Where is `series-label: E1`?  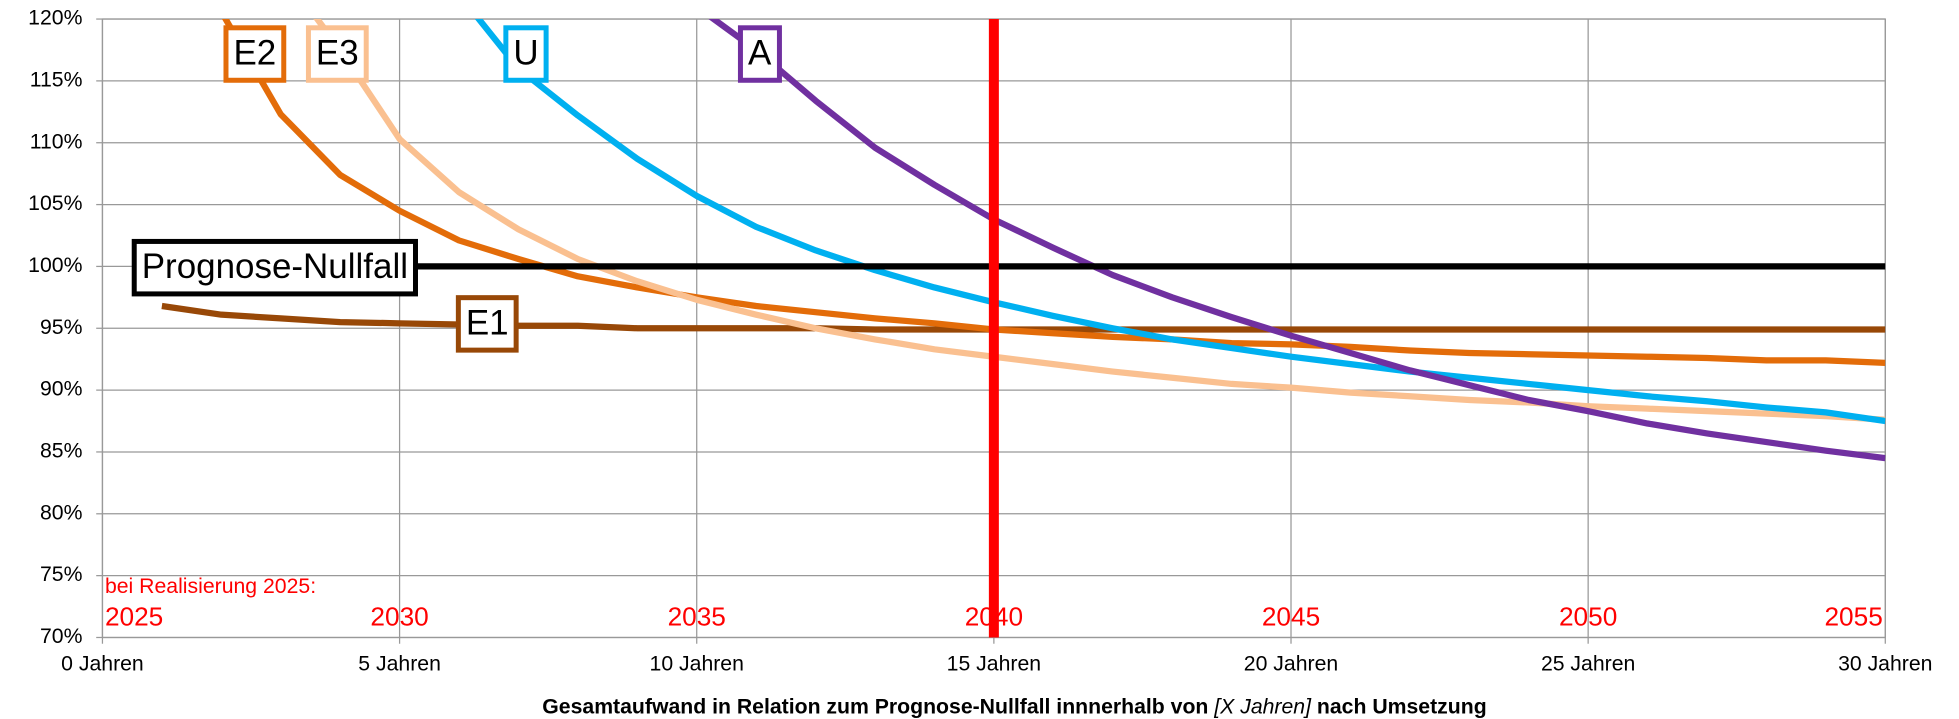 series-label: E1 is located at coordinates (487, 322).